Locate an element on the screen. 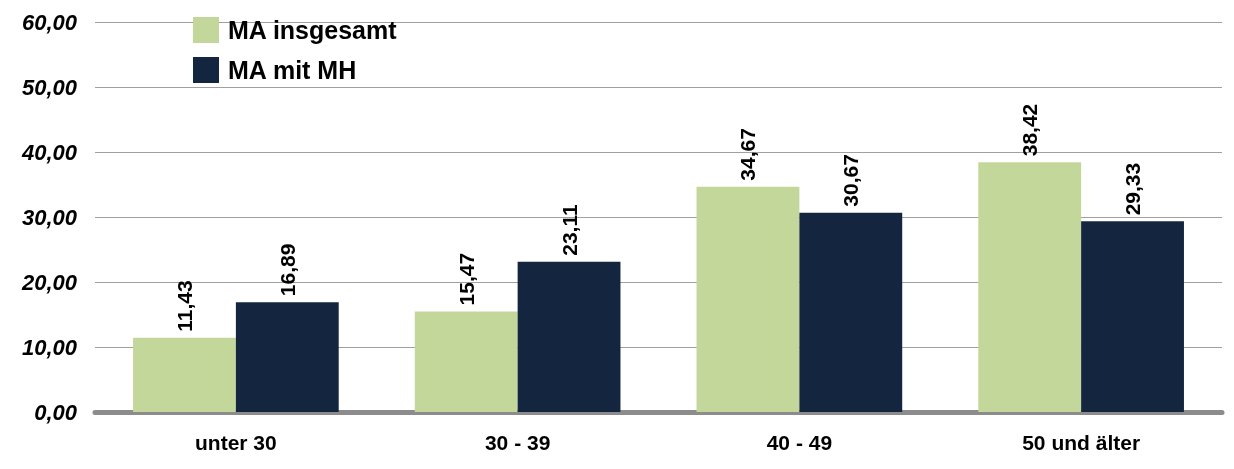  x-tick-label: 50 und älter is located at coordinates (1081, 442).